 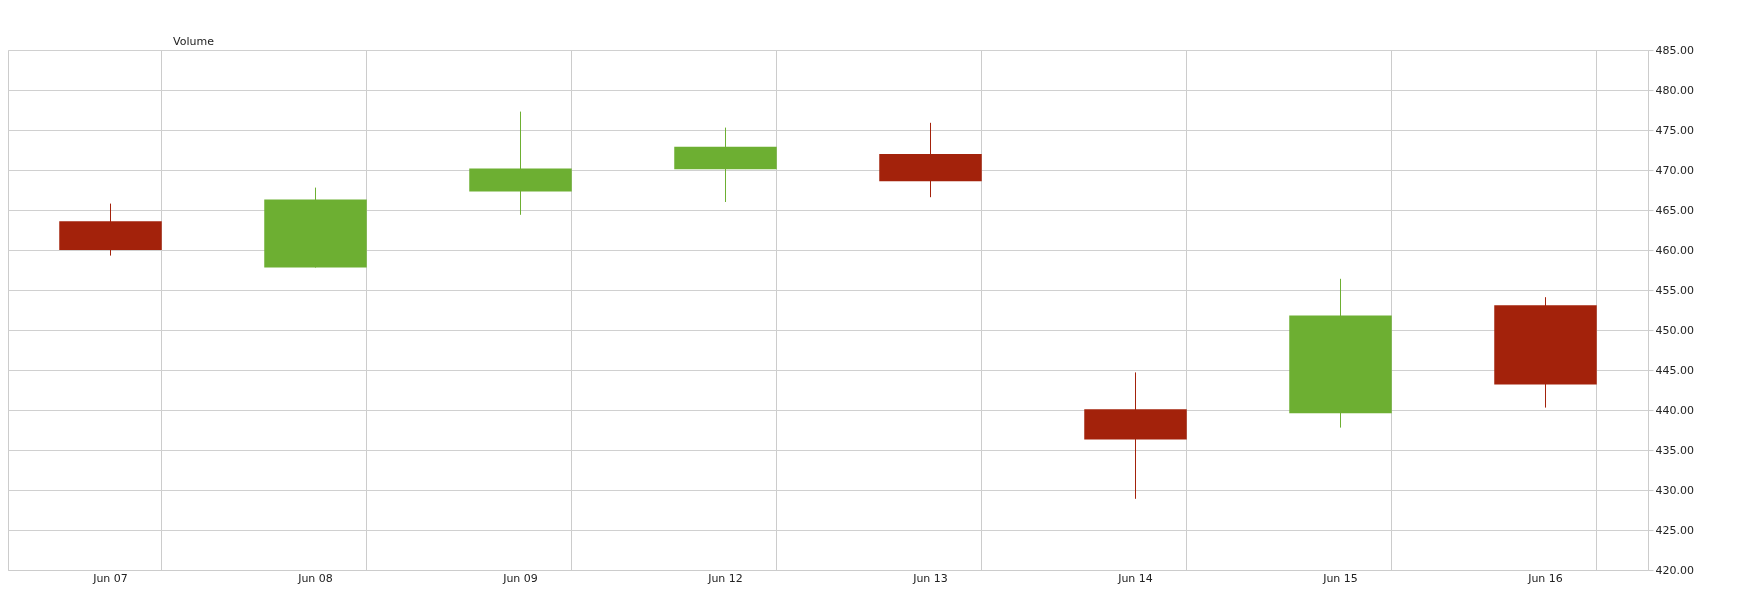 What do you see at coordinates (194, 41) in the screenshot?
I see `text: Volume` at bounding box center [194, 41].